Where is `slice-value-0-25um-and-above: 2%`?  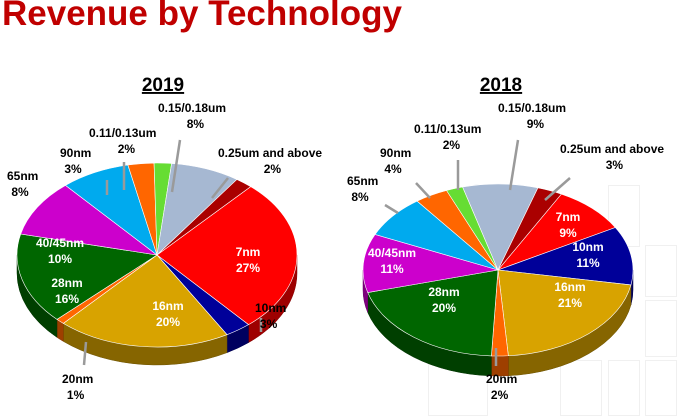
slice-value-0-25um-and-above: 2% is located at coordinates (273, 169).